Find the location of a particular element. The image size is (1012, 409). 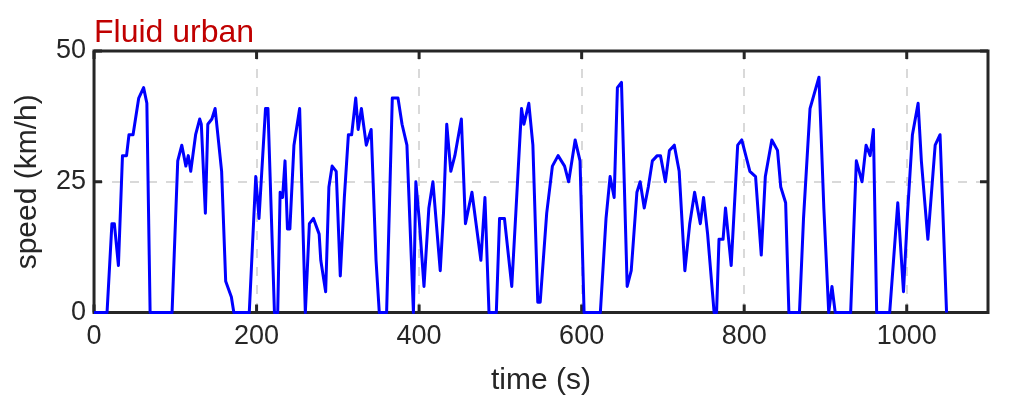

x-tick-label: 200 is located at coordinates (257, 335).